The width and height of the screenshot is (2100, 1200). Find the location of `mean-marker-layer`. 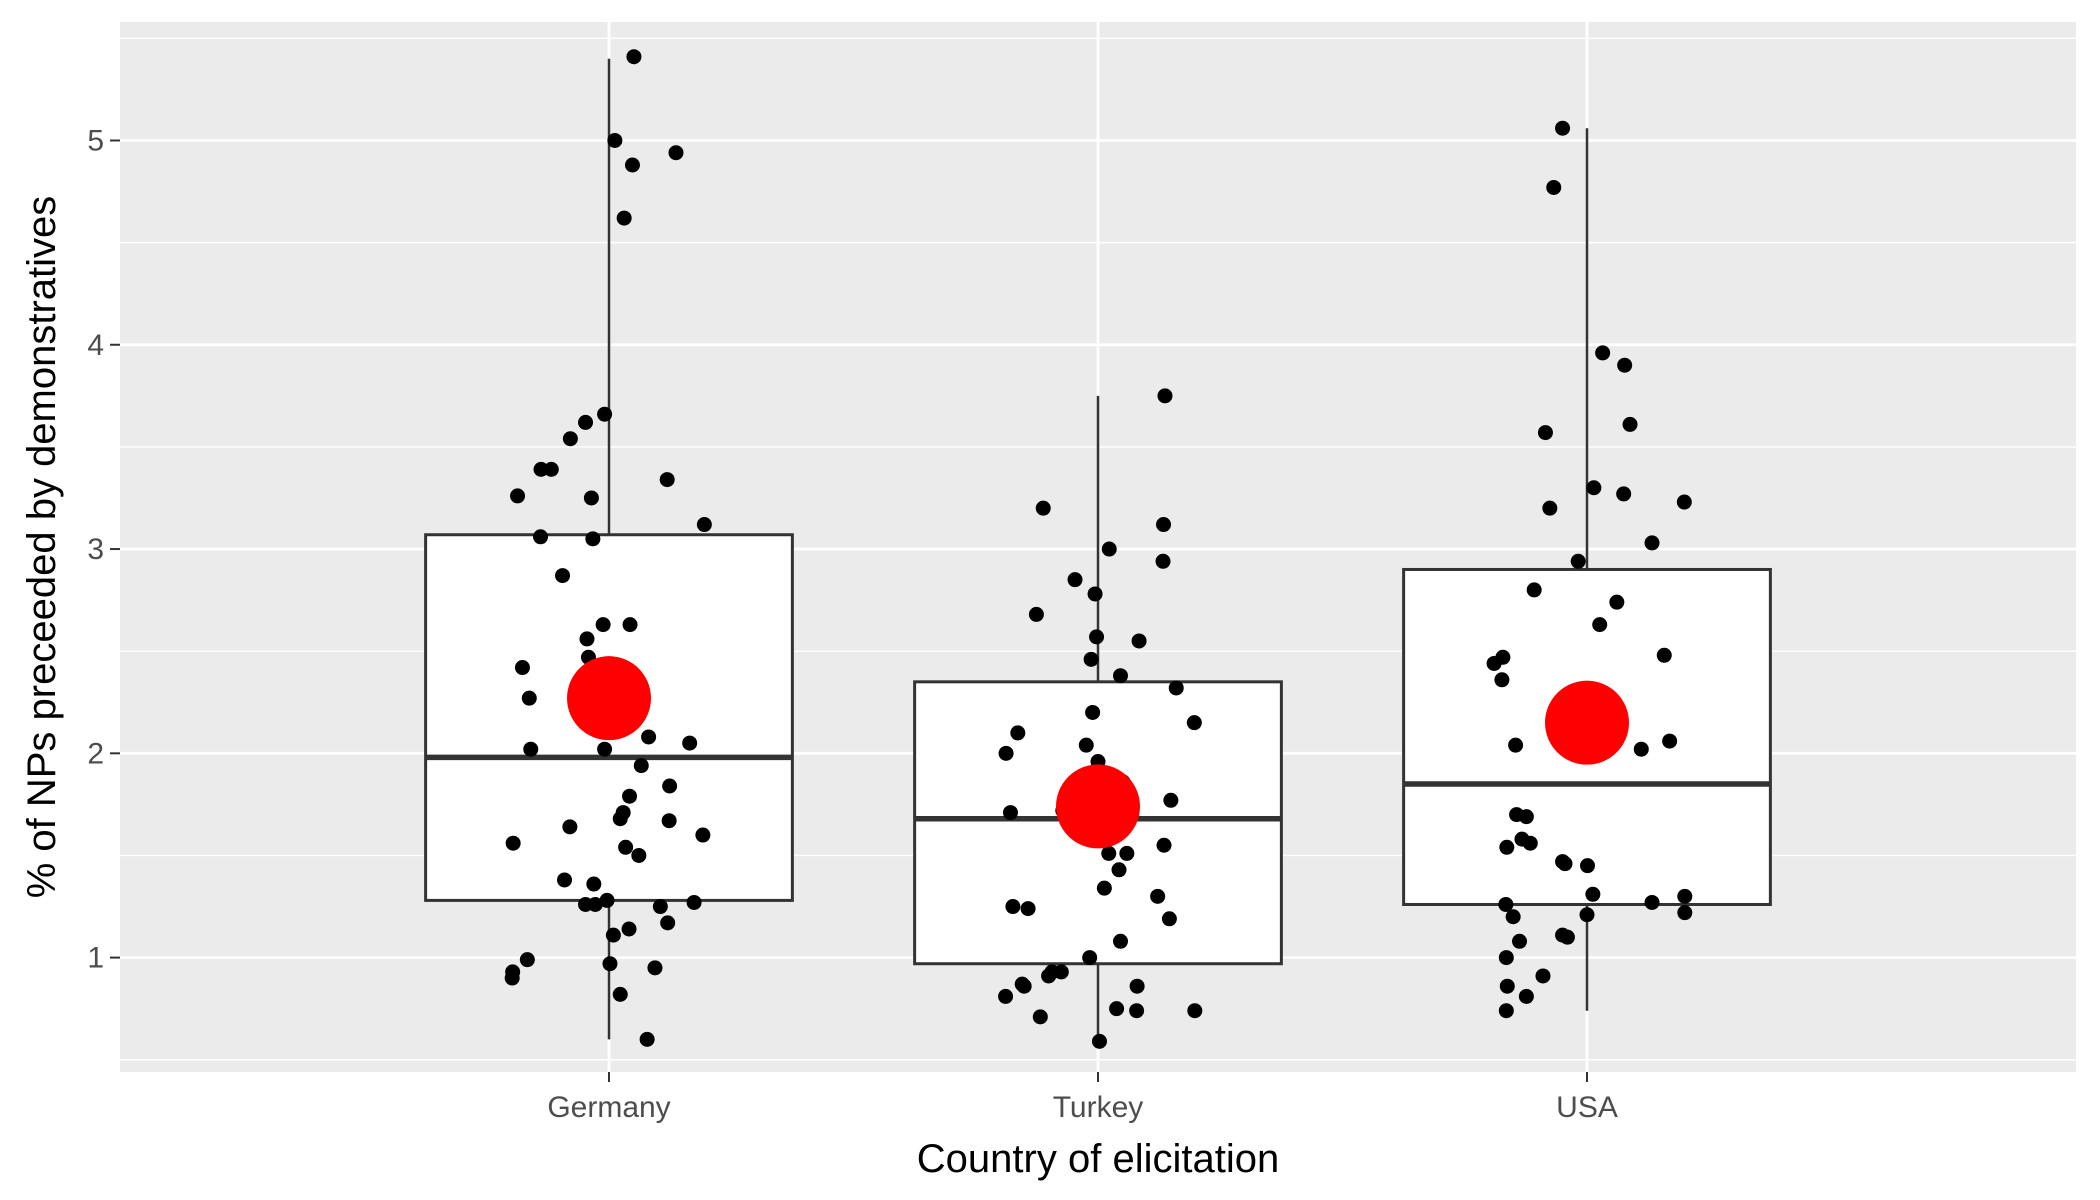

mean-marker-layer is located at coordinates (1098, 752).